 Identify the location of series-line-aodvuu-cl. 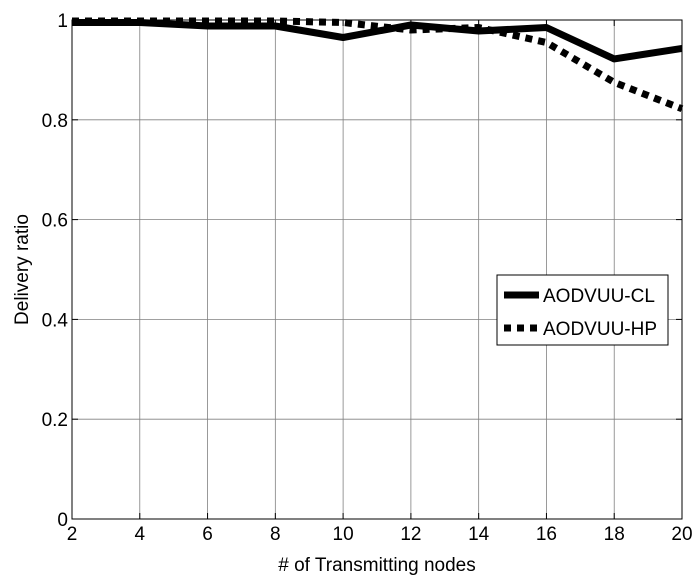
(377, 41).